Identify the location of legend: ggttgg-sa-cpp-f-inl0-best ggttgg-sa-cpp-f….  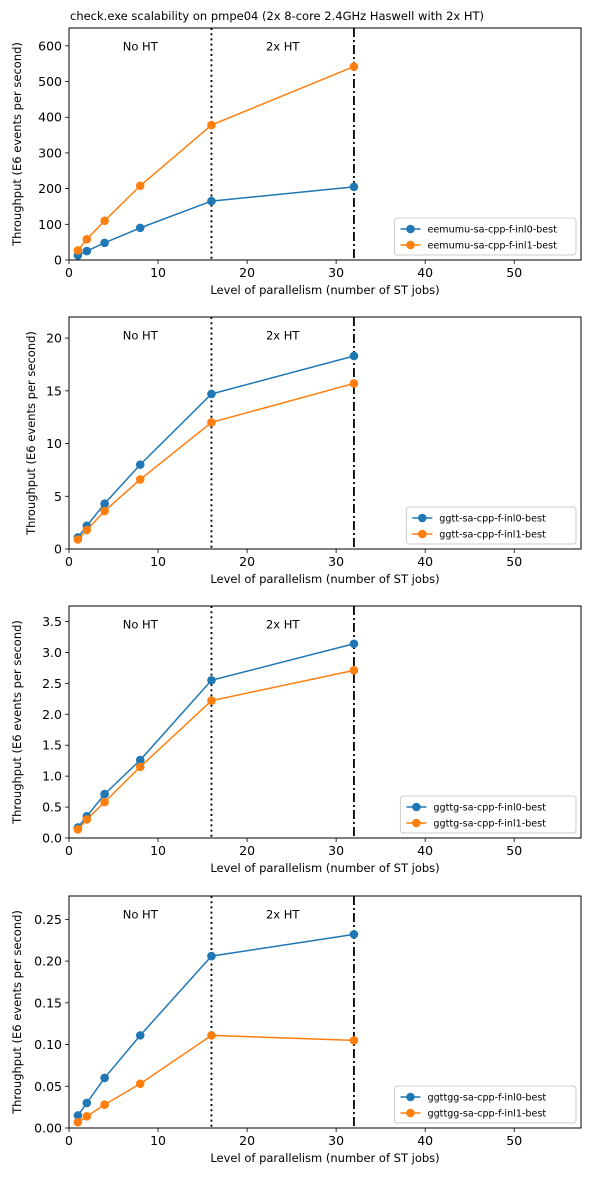
(485, 1104).